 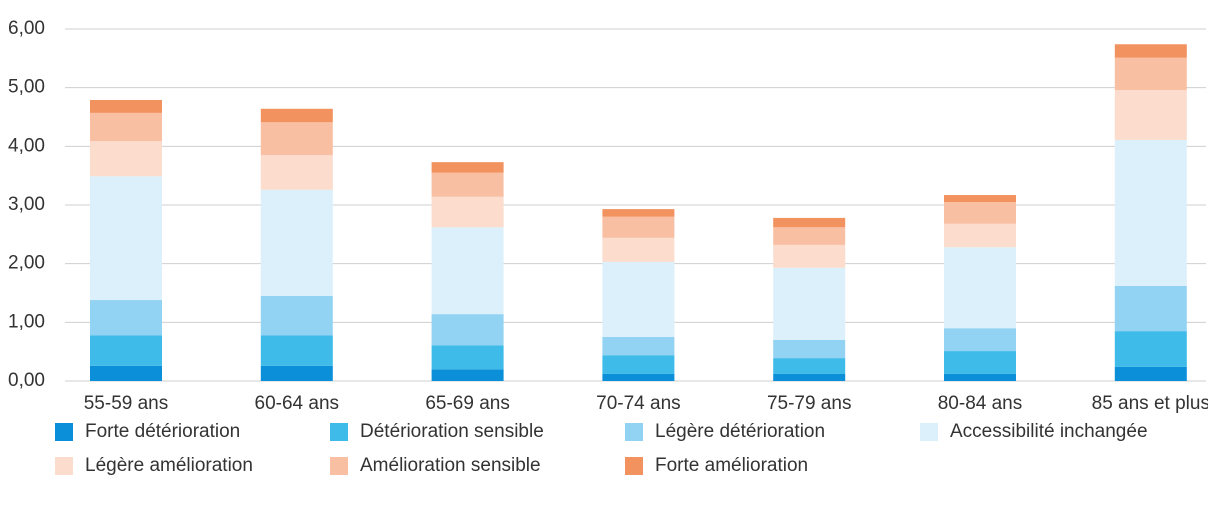 What do you see at coordinates (126, 403) in the screenshot?
I see `x-tick-label: 55-59 ans` at bounding box center [126, 403].